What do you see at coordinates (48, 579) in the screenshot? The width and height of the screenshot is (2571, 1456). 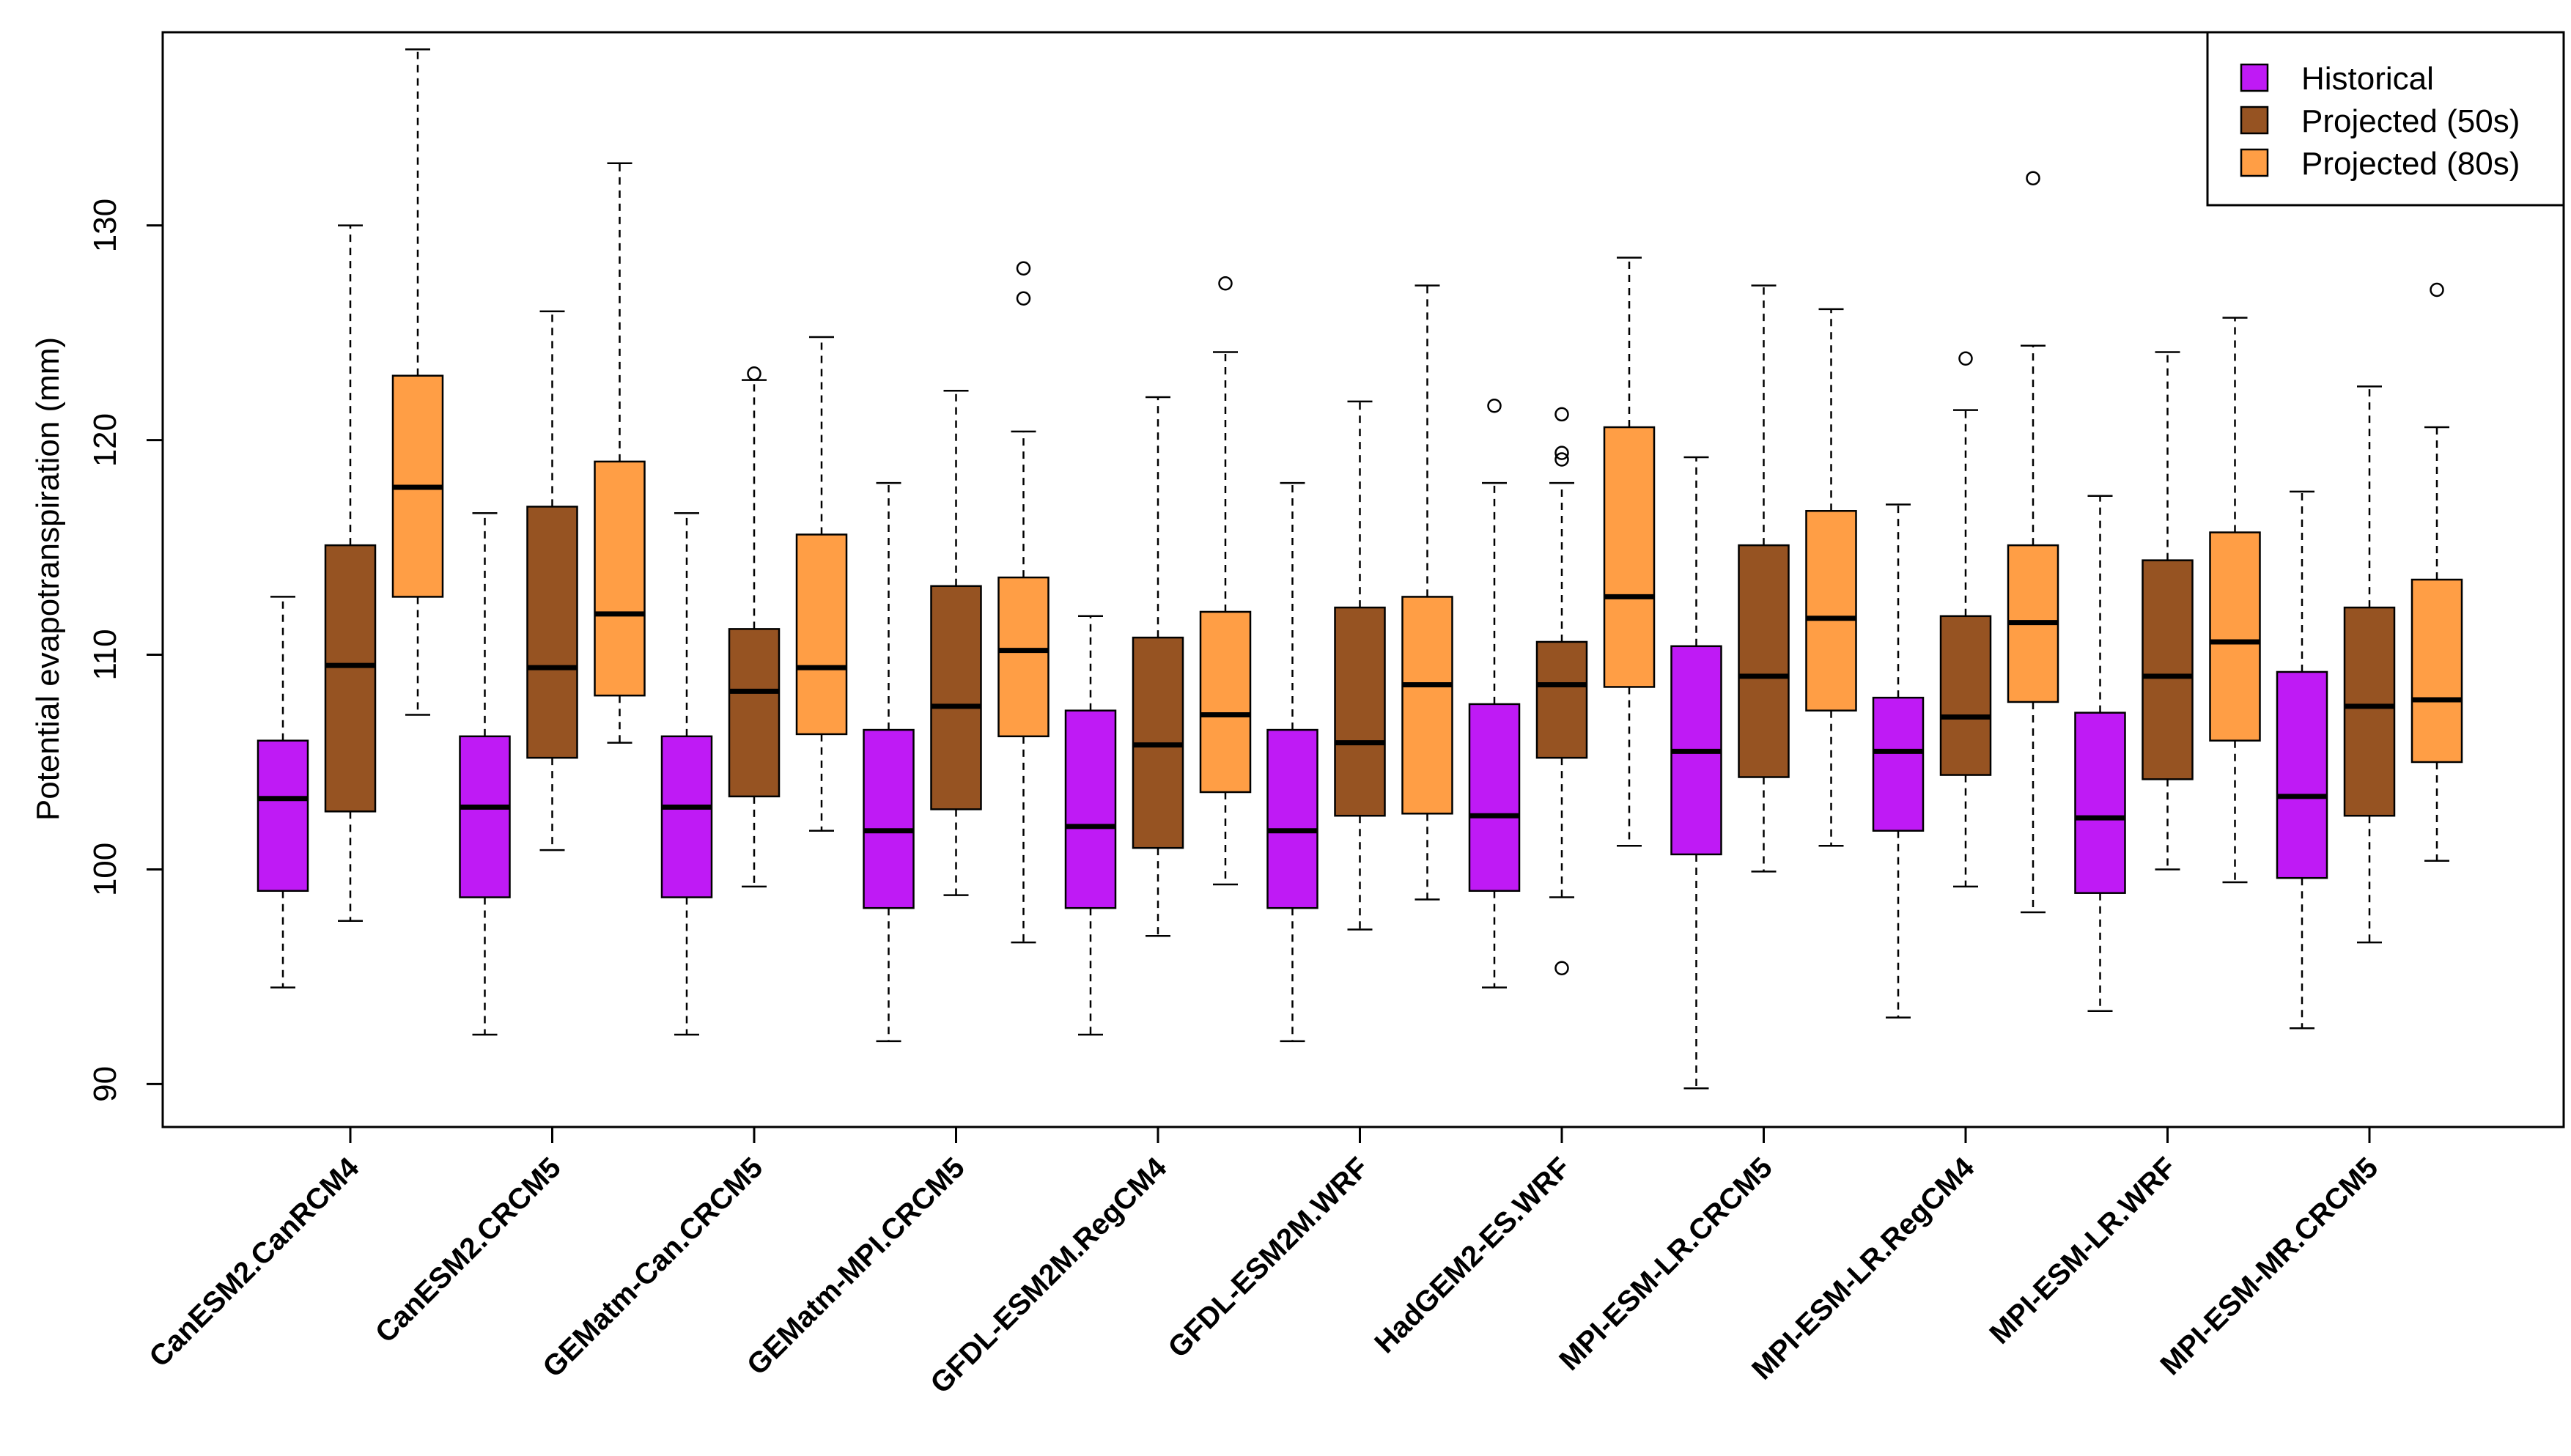 I see `y-axis-label: Potential evapotranspiration (mm)` at bounding box center [48, 579].